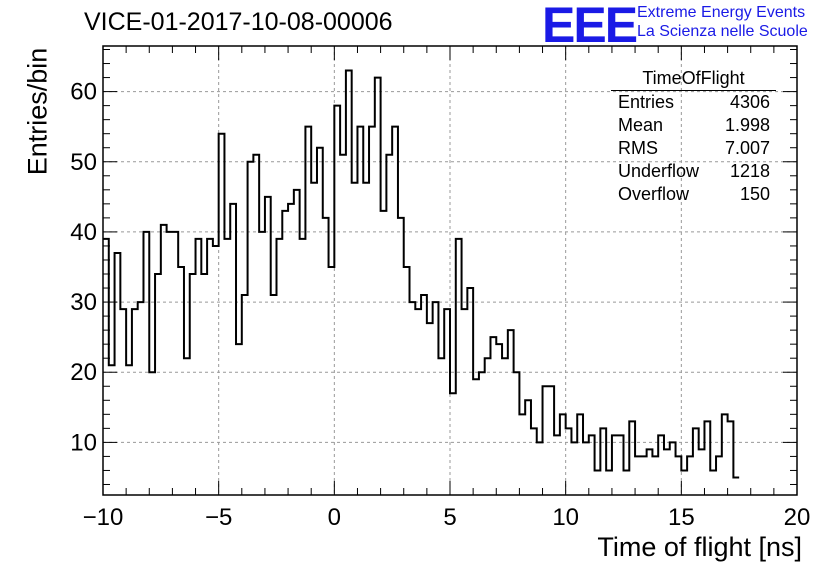 The image size is (836, 572). What do you see at coordinates (721, 12) in the screenshot?
I see `logo-caption-line1: Extreme Energy Events` at bounding box center [721, 12].